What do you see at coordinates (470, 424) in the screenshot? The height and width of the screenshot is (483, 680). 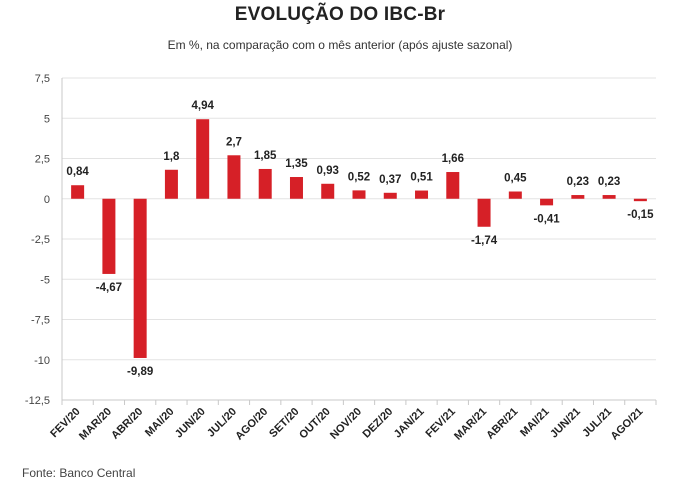 I see `x-tick-label: MAR/21` at bounding box center [470, 424].